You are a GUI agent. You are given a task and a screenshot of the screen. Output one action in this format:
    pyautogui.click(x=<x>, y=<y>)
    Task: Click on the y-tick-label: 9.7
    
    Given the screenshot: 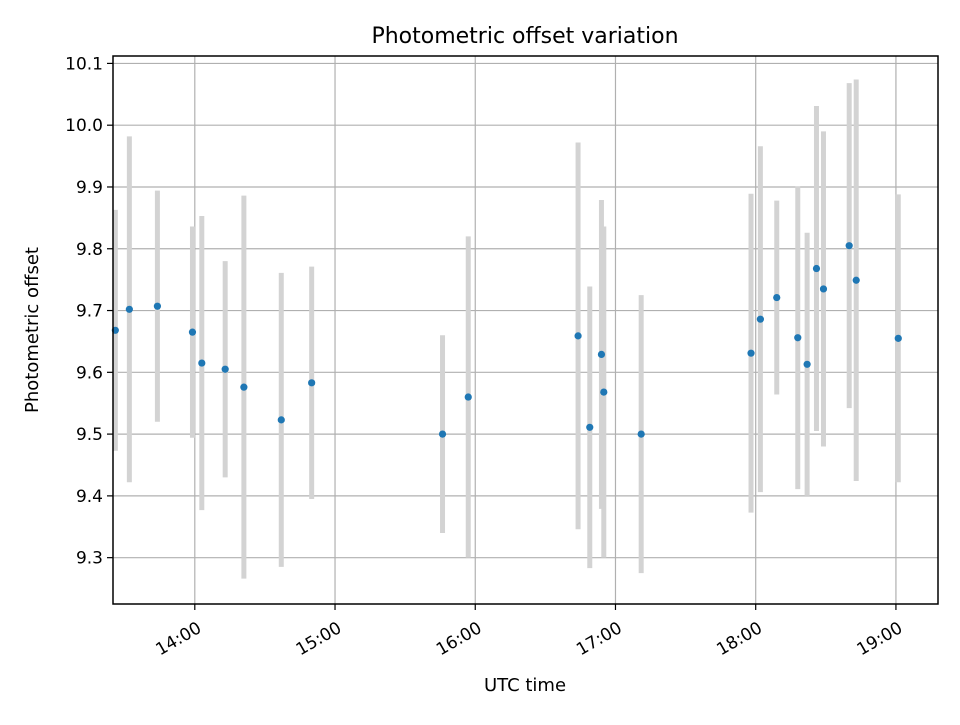 What is the action you would take?
    pyautogui.click(x=89, y=312)
    